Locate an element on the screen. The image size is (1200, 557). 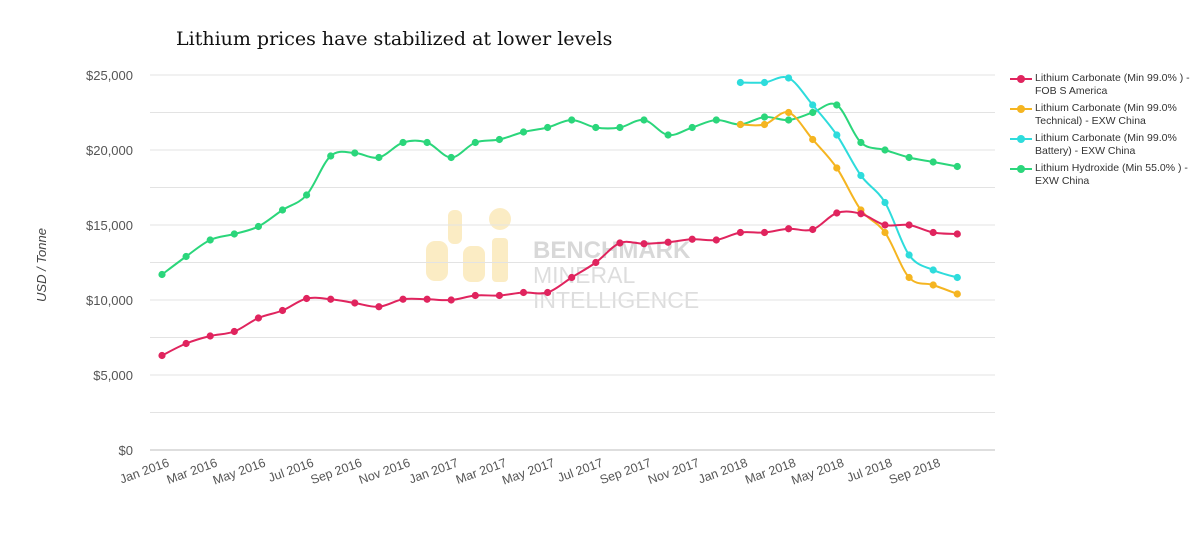
x-tick-label: May 2017 is located at coordinates (528, 472).